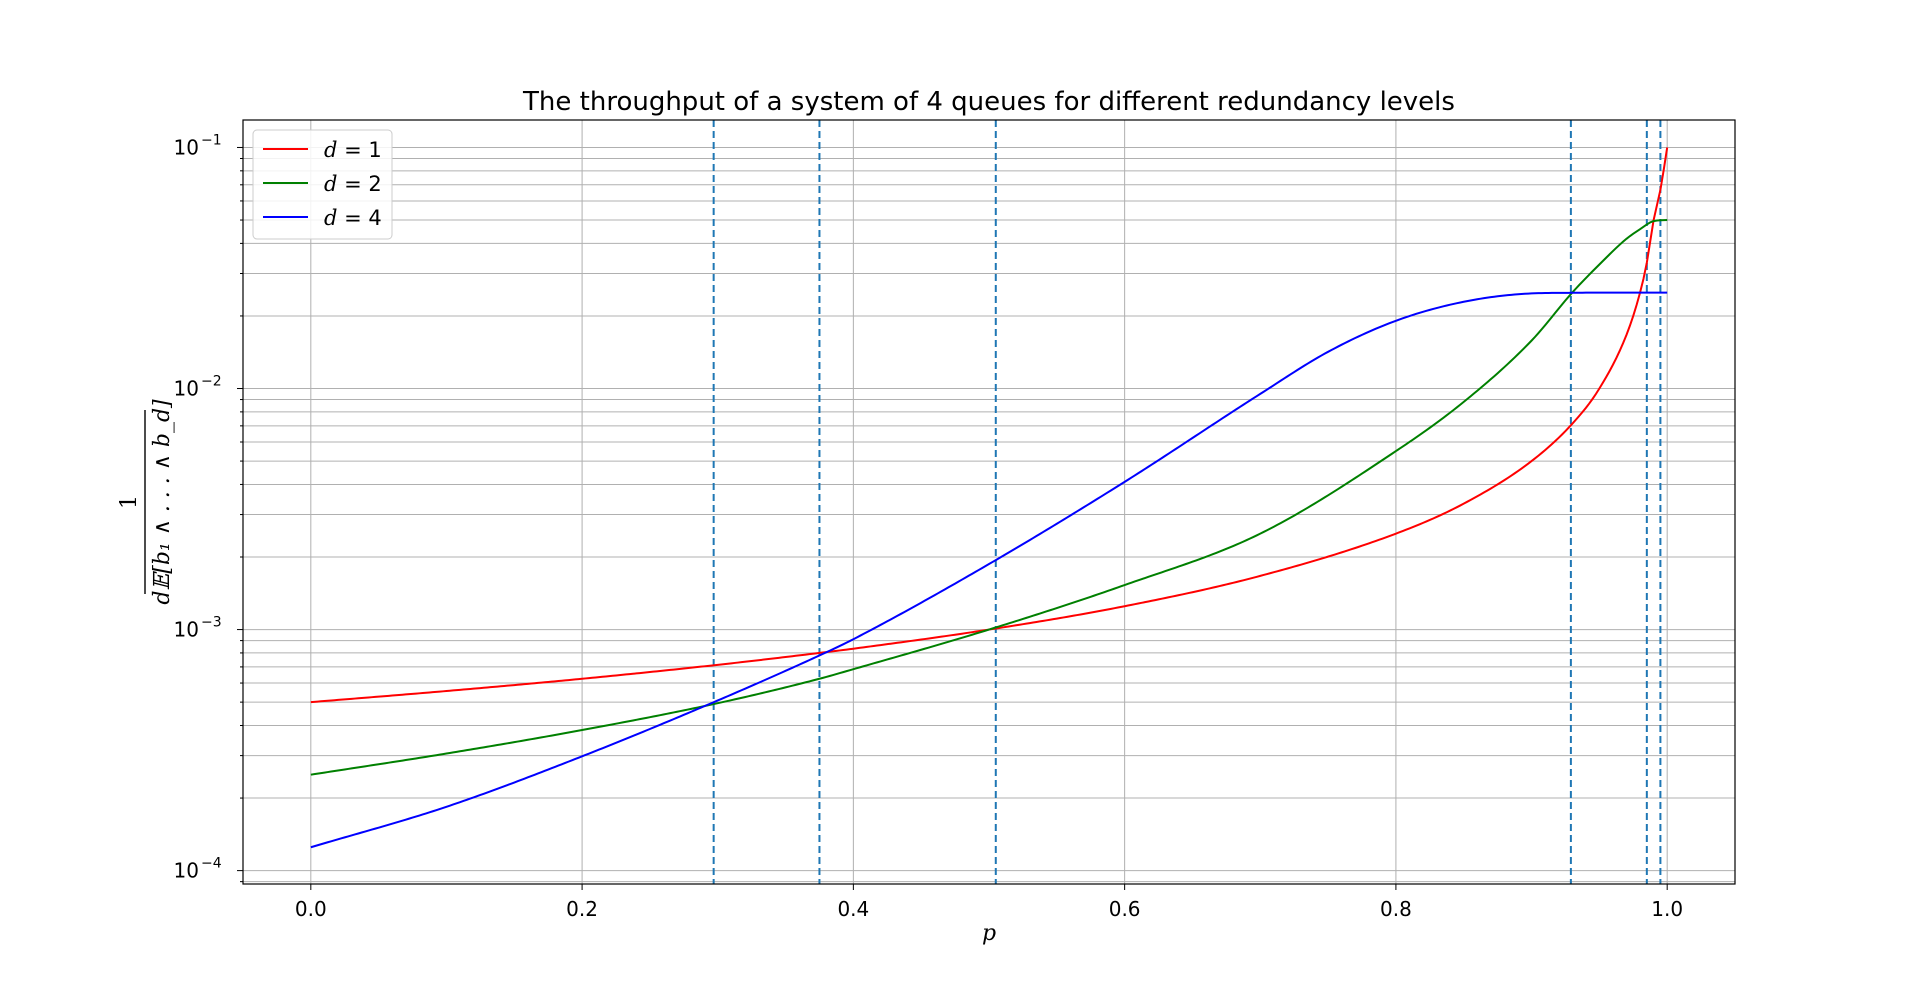 The image size is (1920, 983). What do you see at coordinates (211, 140) in the screenshot?
I see `y-tick-label-exponent: −1` at bounding box center [211, 140].